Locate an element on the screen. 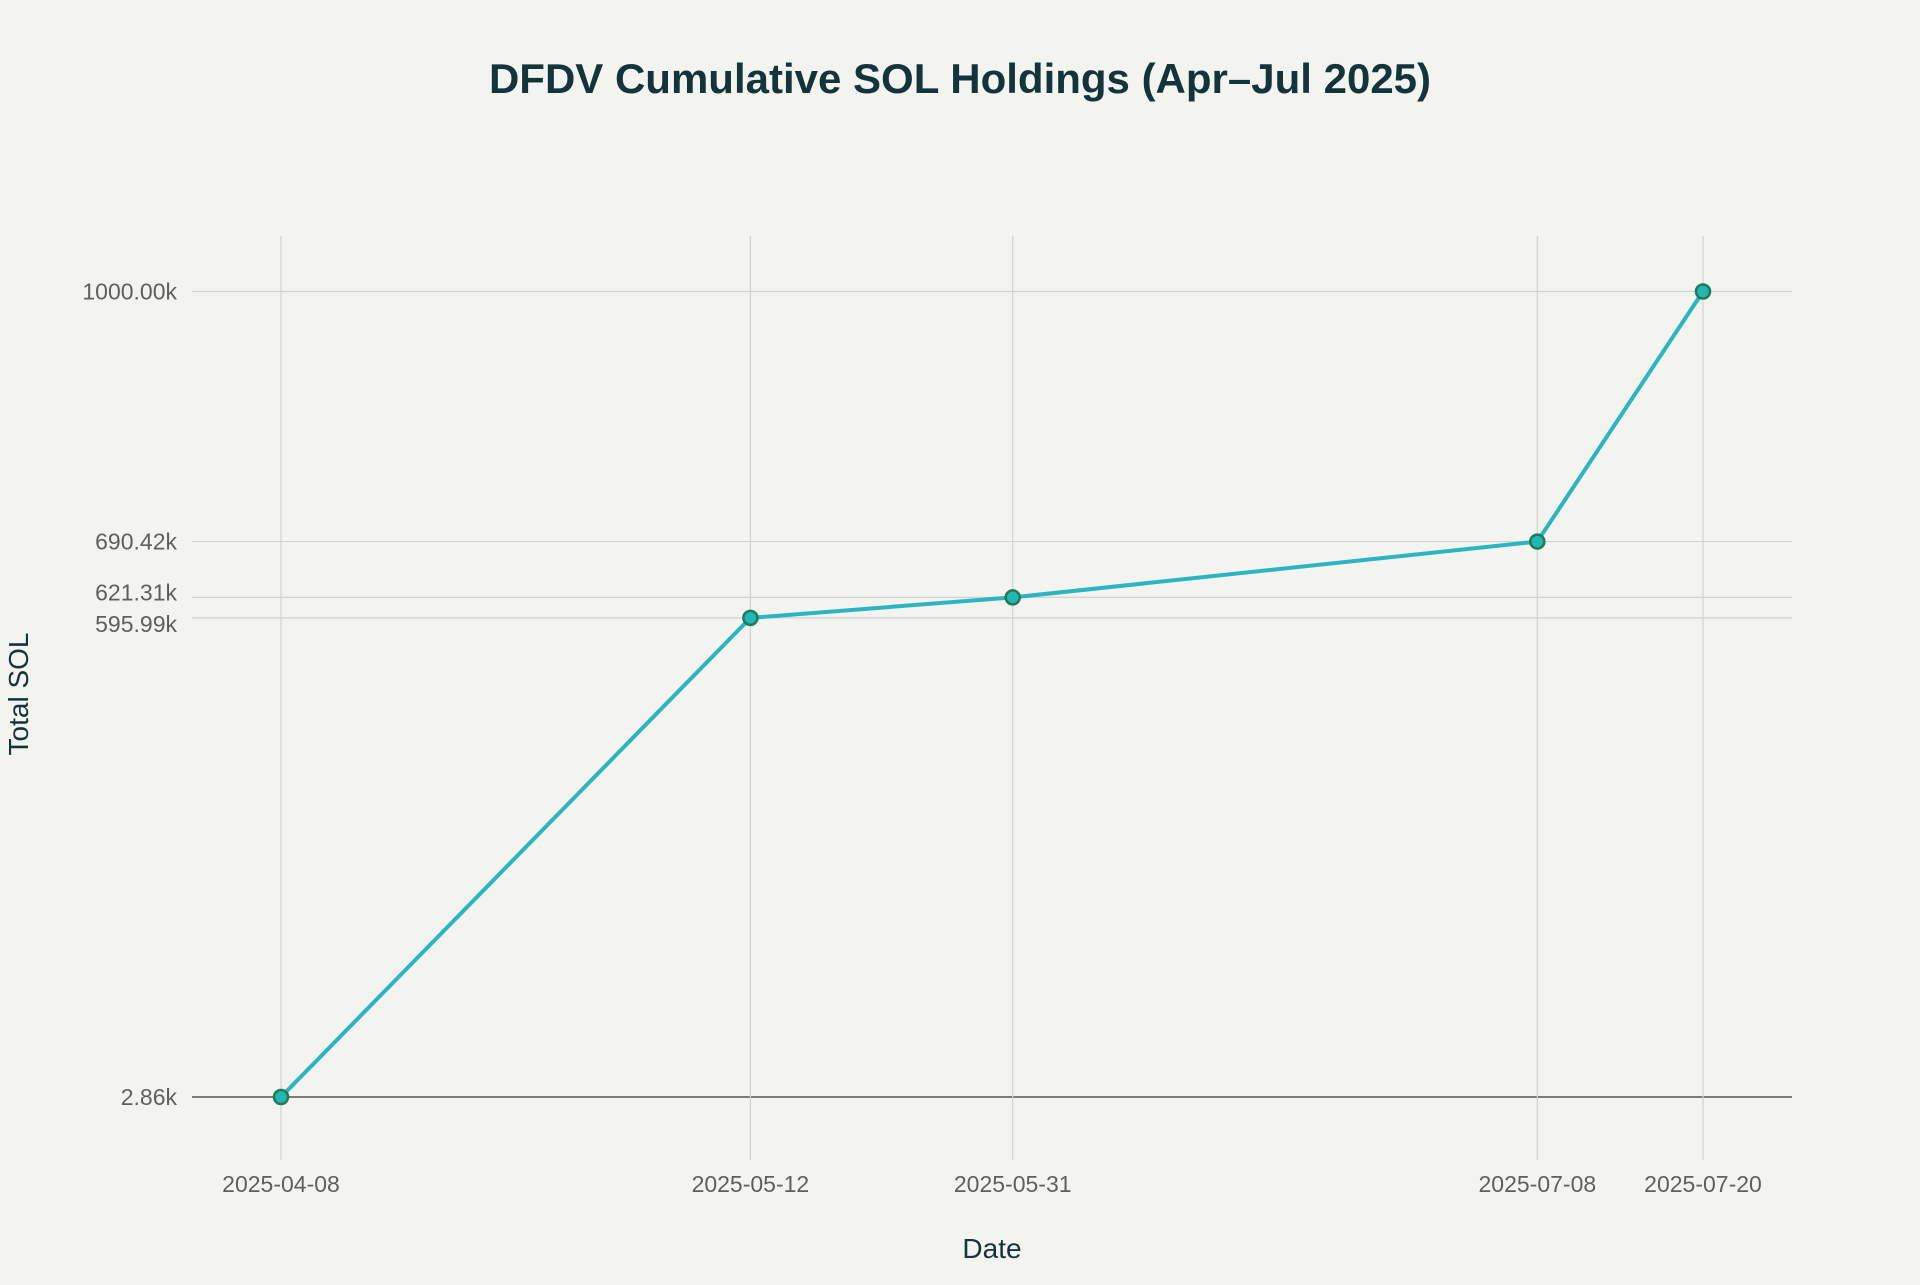 The width and height of the screenshot is (1920, 1285). x-tick-label: 2025-05-31 is located at coordinates (1013, 1184).